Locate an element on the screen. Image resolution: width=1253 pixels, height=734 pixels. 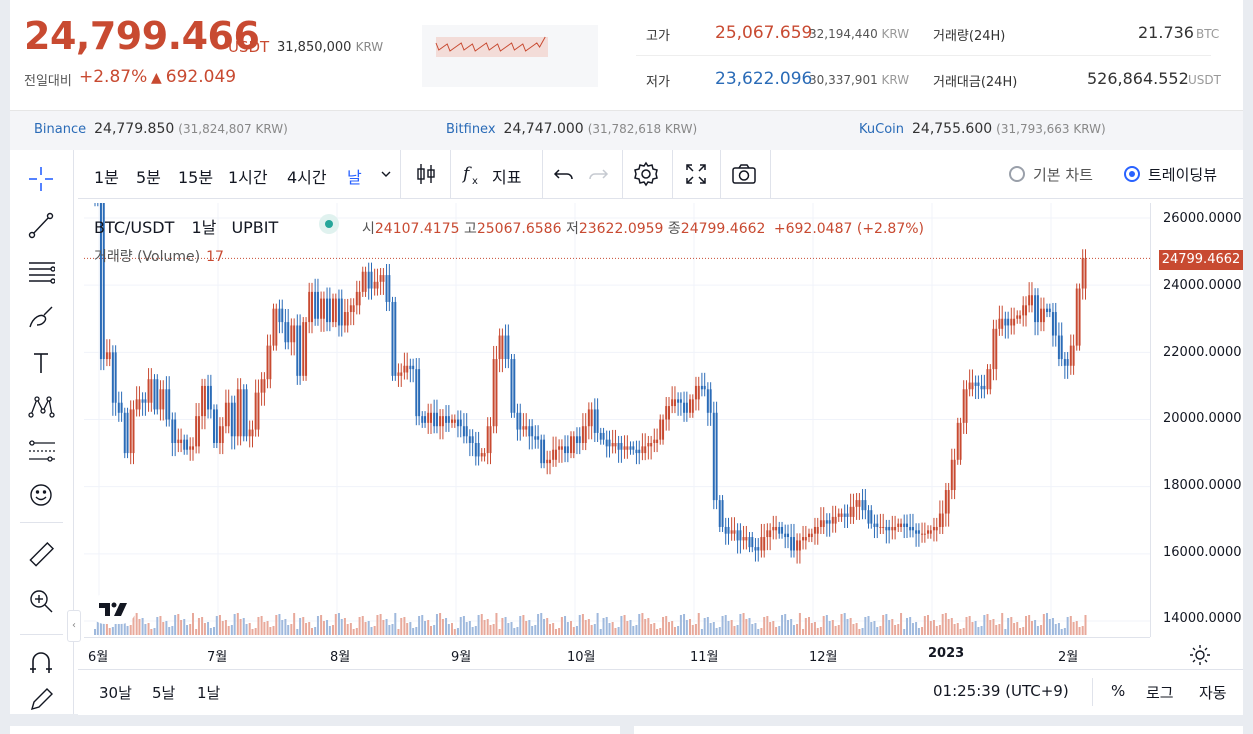
brush-icon is located at coordinates (41, 317).